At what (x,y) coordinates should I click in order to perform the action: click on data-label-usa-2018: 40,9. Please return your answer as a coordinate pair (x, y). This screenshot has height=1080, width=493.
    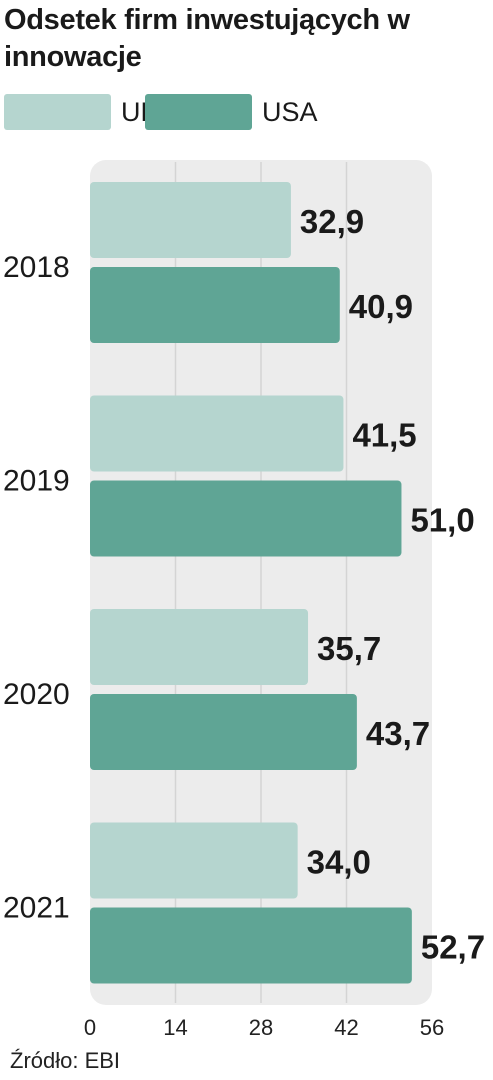
    Looking at the image, I should click on (381, 306).